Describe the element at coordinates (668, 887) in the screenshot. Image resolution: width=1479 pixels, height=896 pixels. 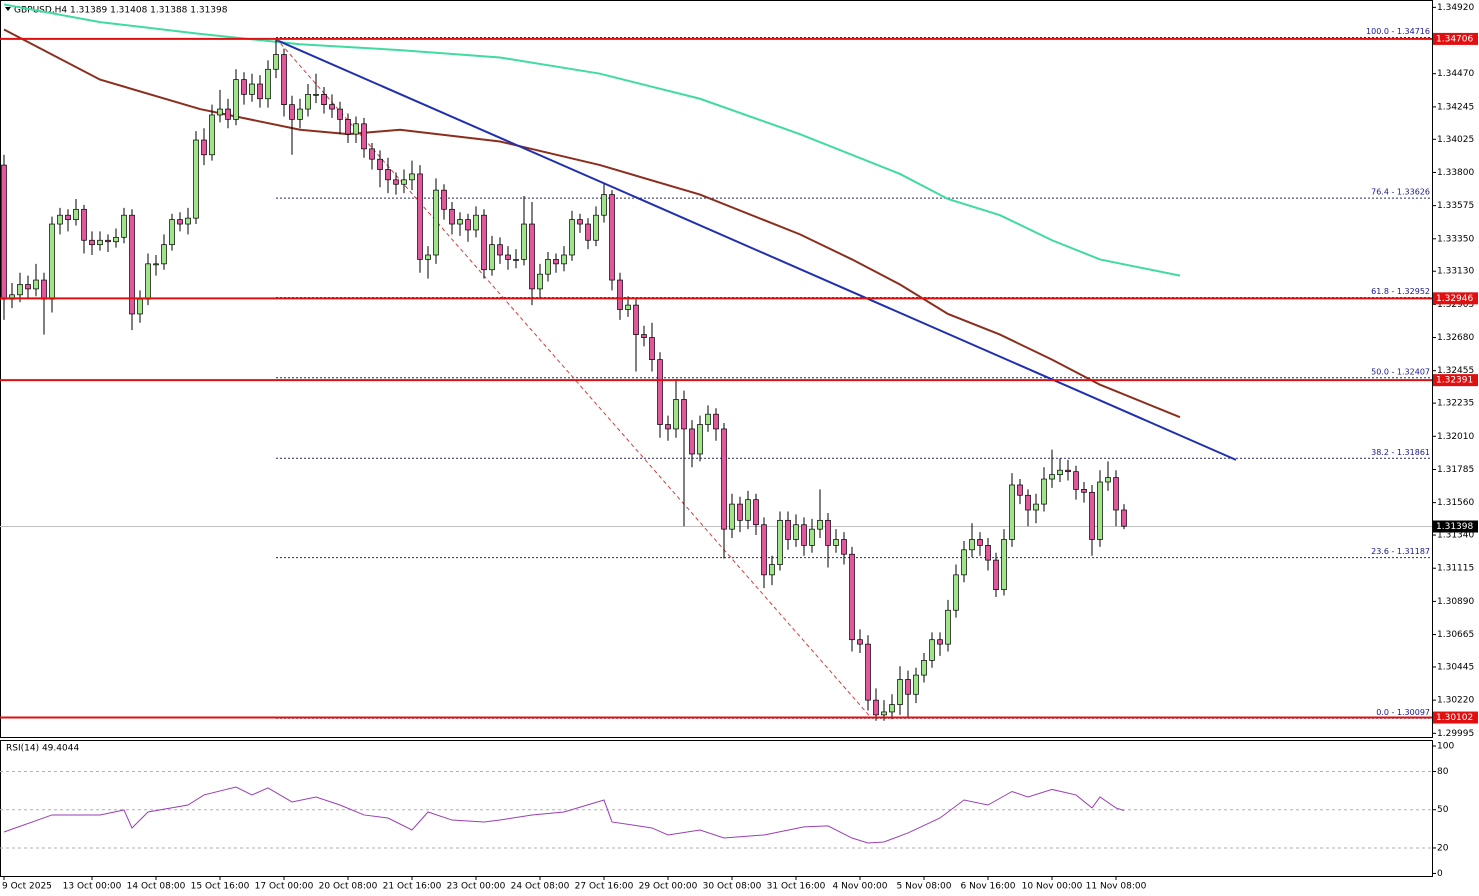
I see `x-tick-label: 29 Oct 00:00` at that location.